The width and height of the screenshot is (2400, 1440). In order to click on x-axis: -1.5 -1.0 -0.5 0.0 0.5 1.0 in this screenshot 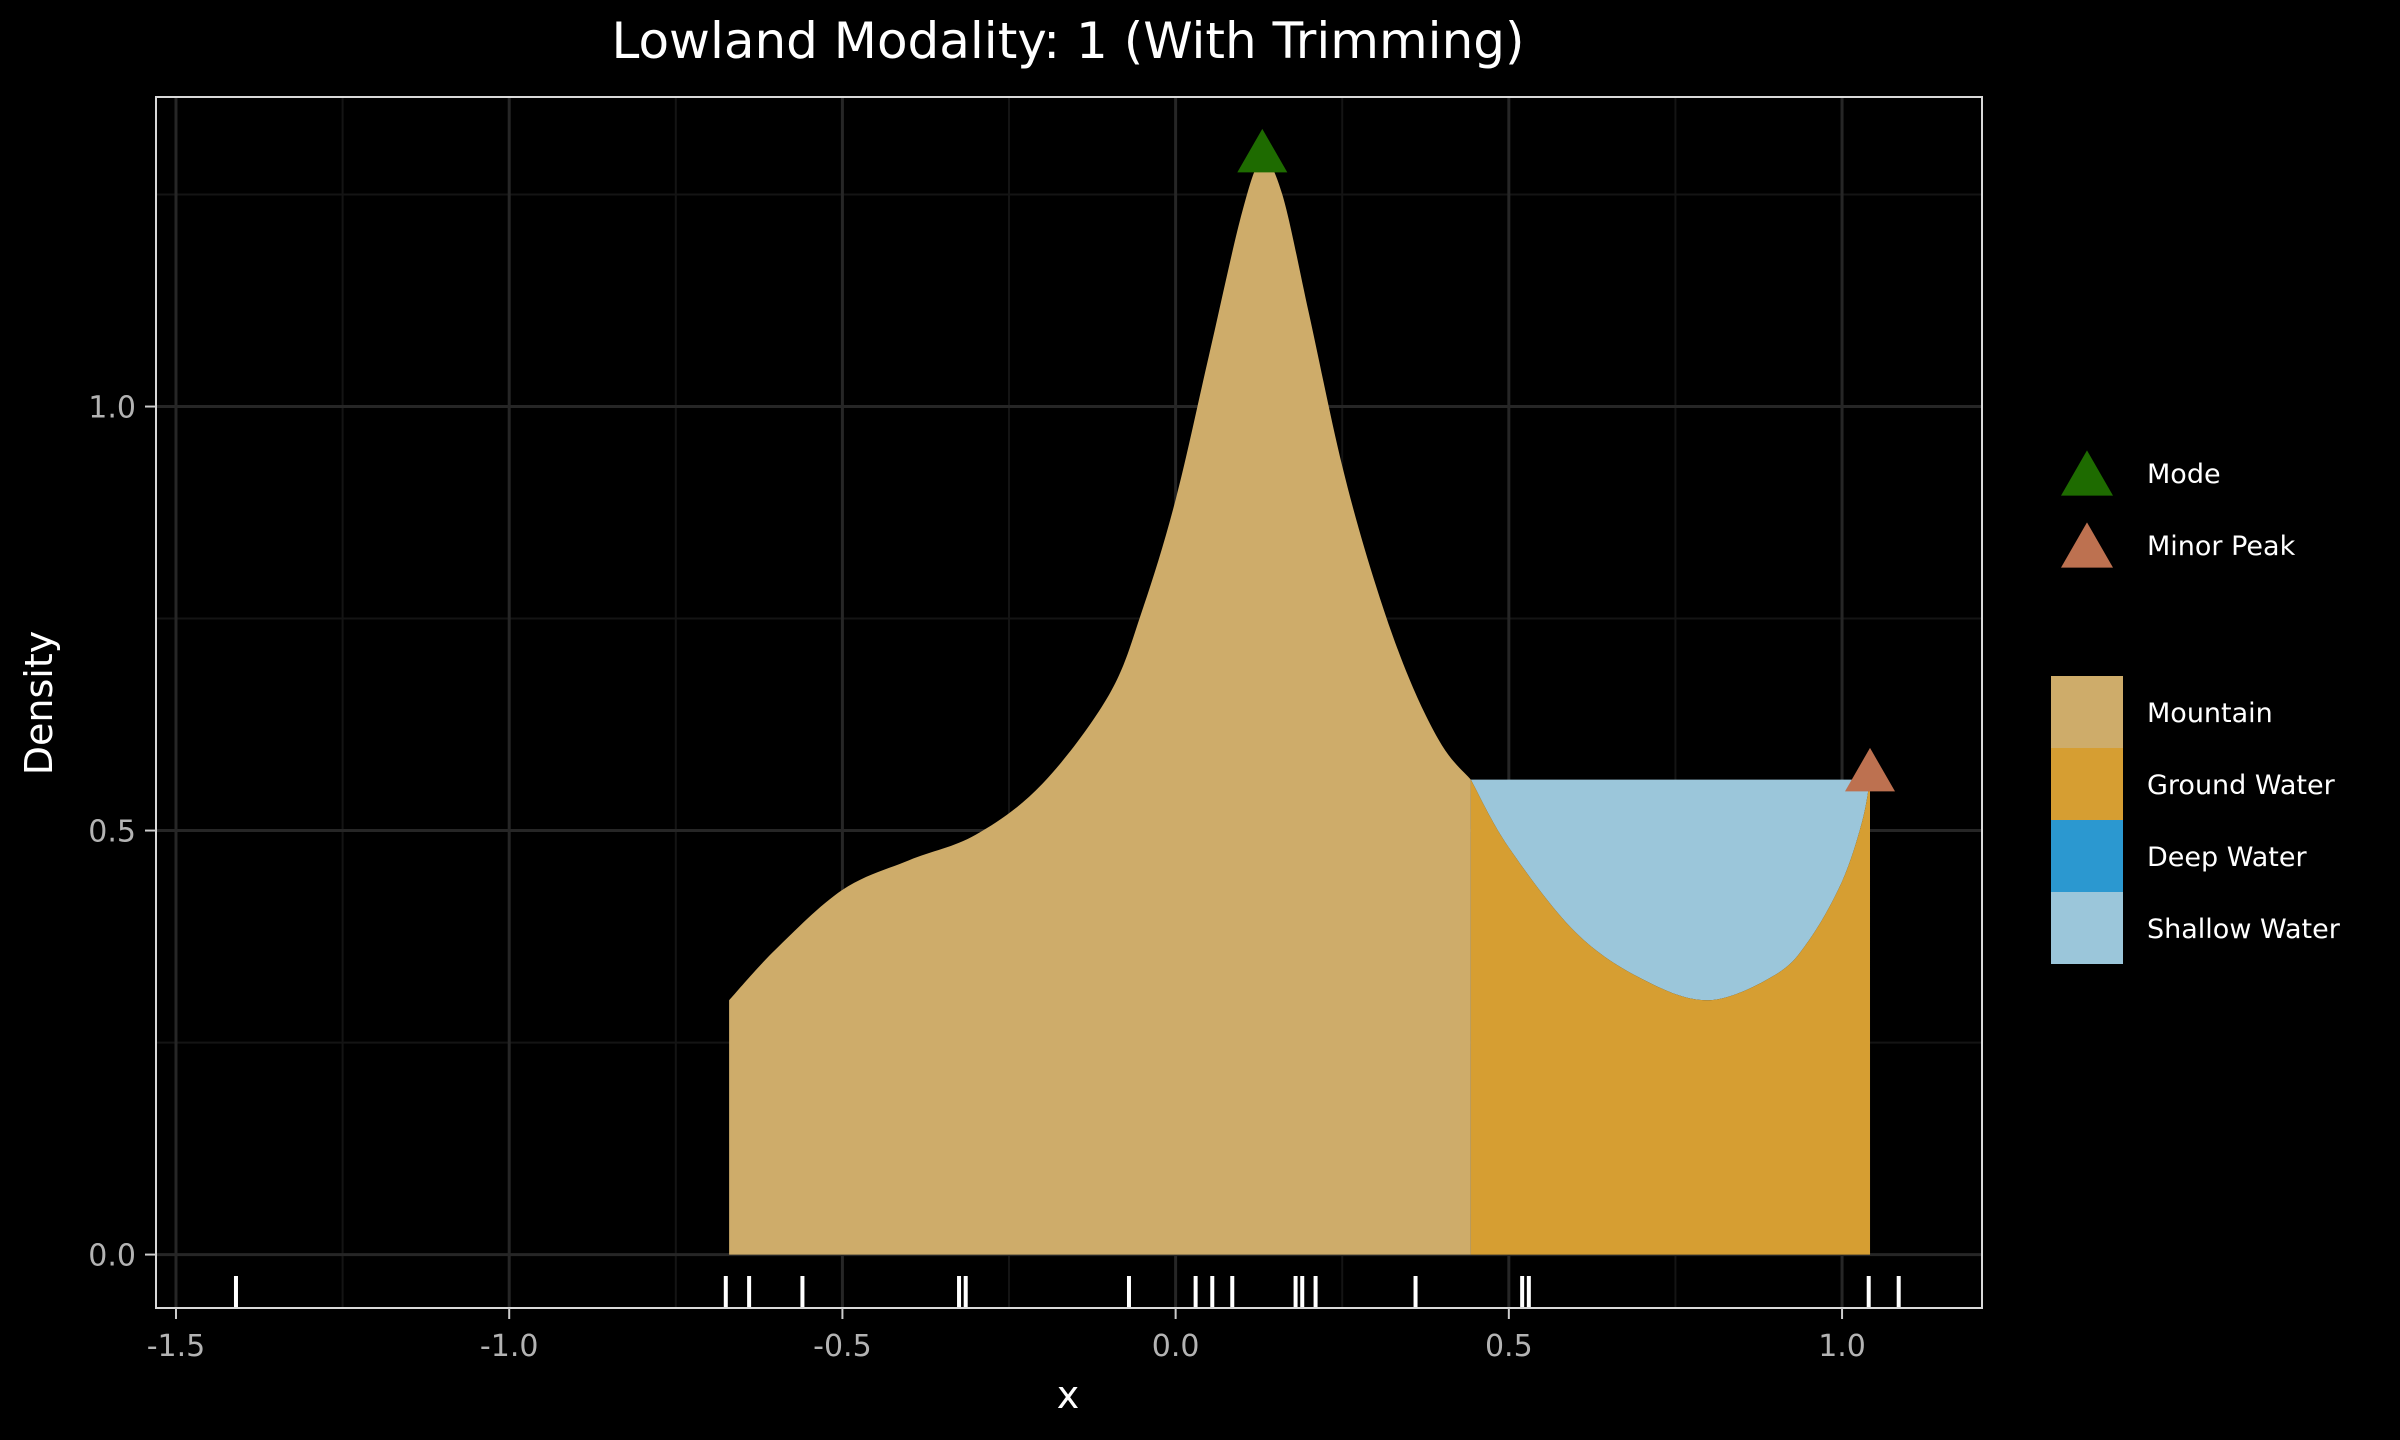, I will do `click(1006, 1336)`.